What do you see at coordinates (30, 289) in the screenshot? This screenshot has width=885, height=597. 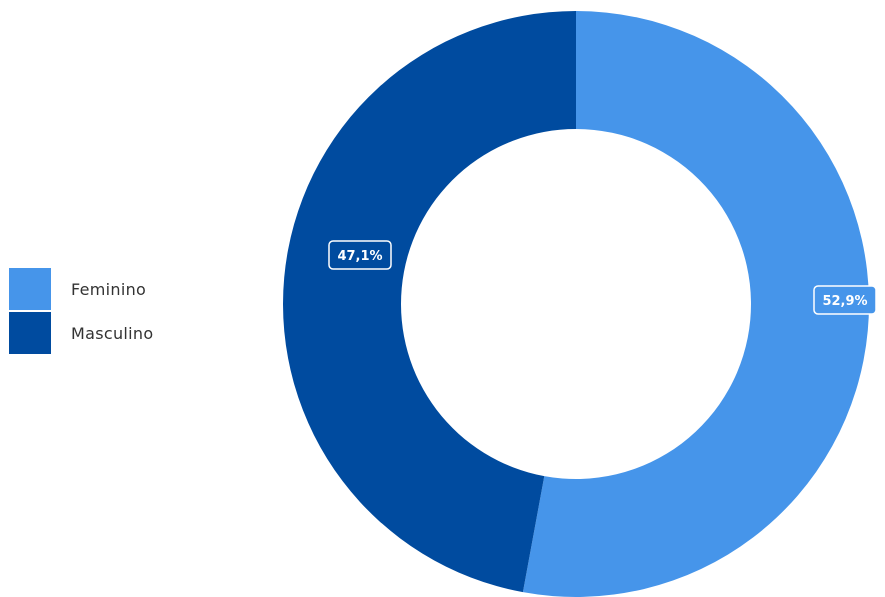 I see `legend-swatch-feminino` at bounding box center [30, 289].